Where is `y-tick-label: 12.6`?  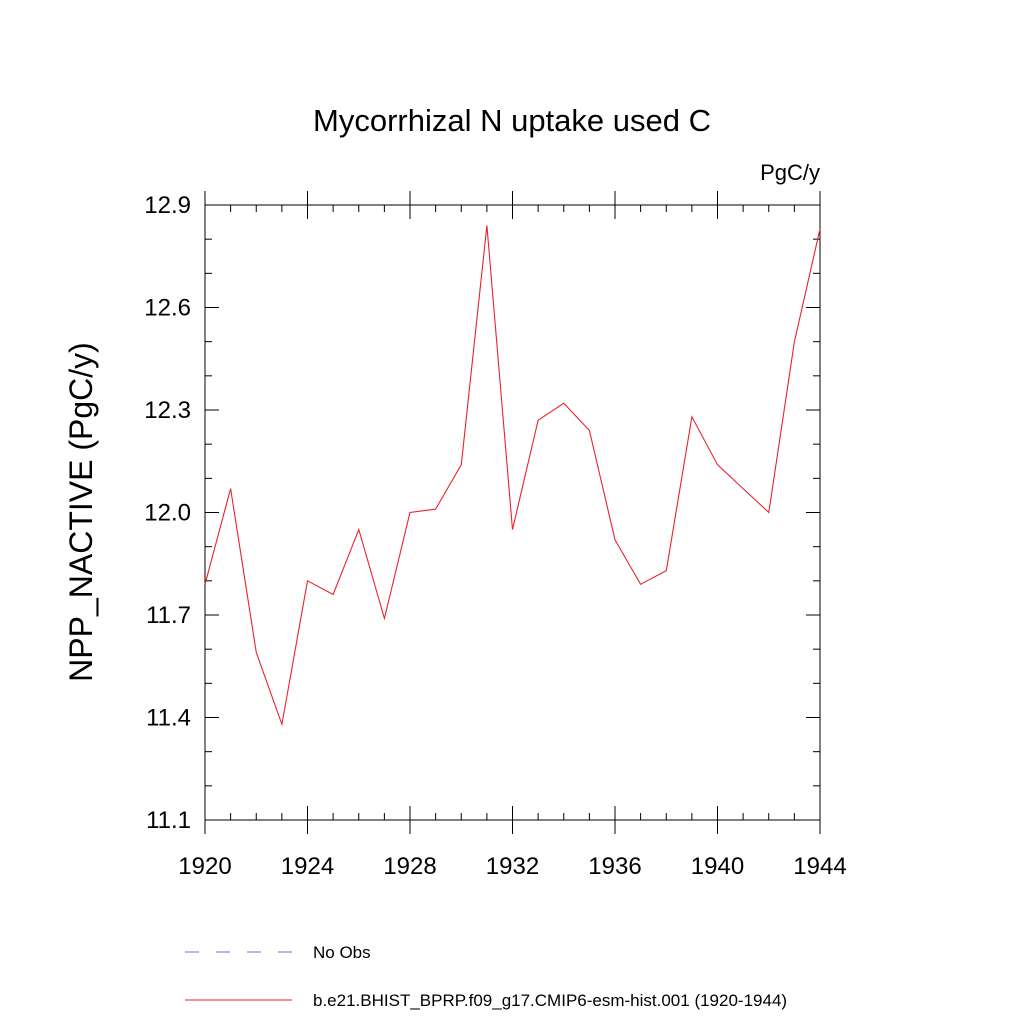 y-tick-label: 12.6 is located at coordinates (167, 308).